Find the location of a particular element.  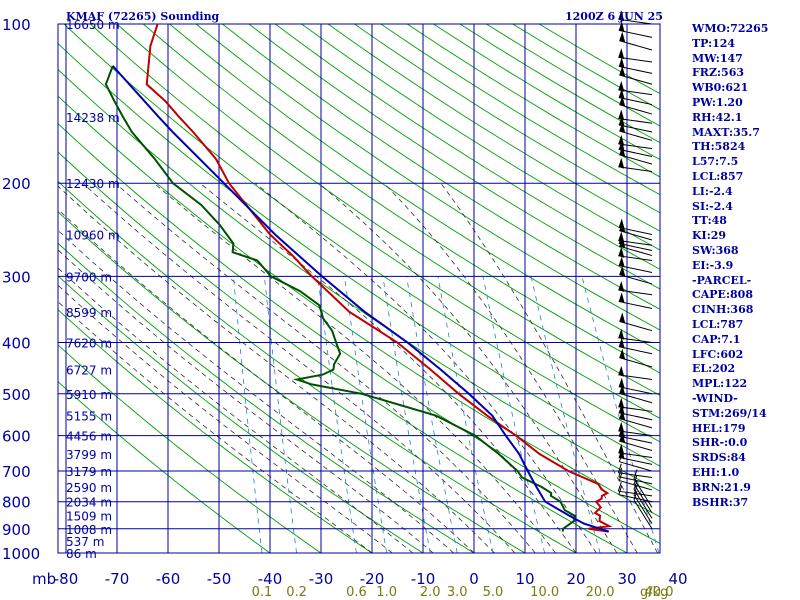

temperature-tick-label: 20 is located at coordinates (575, 579).